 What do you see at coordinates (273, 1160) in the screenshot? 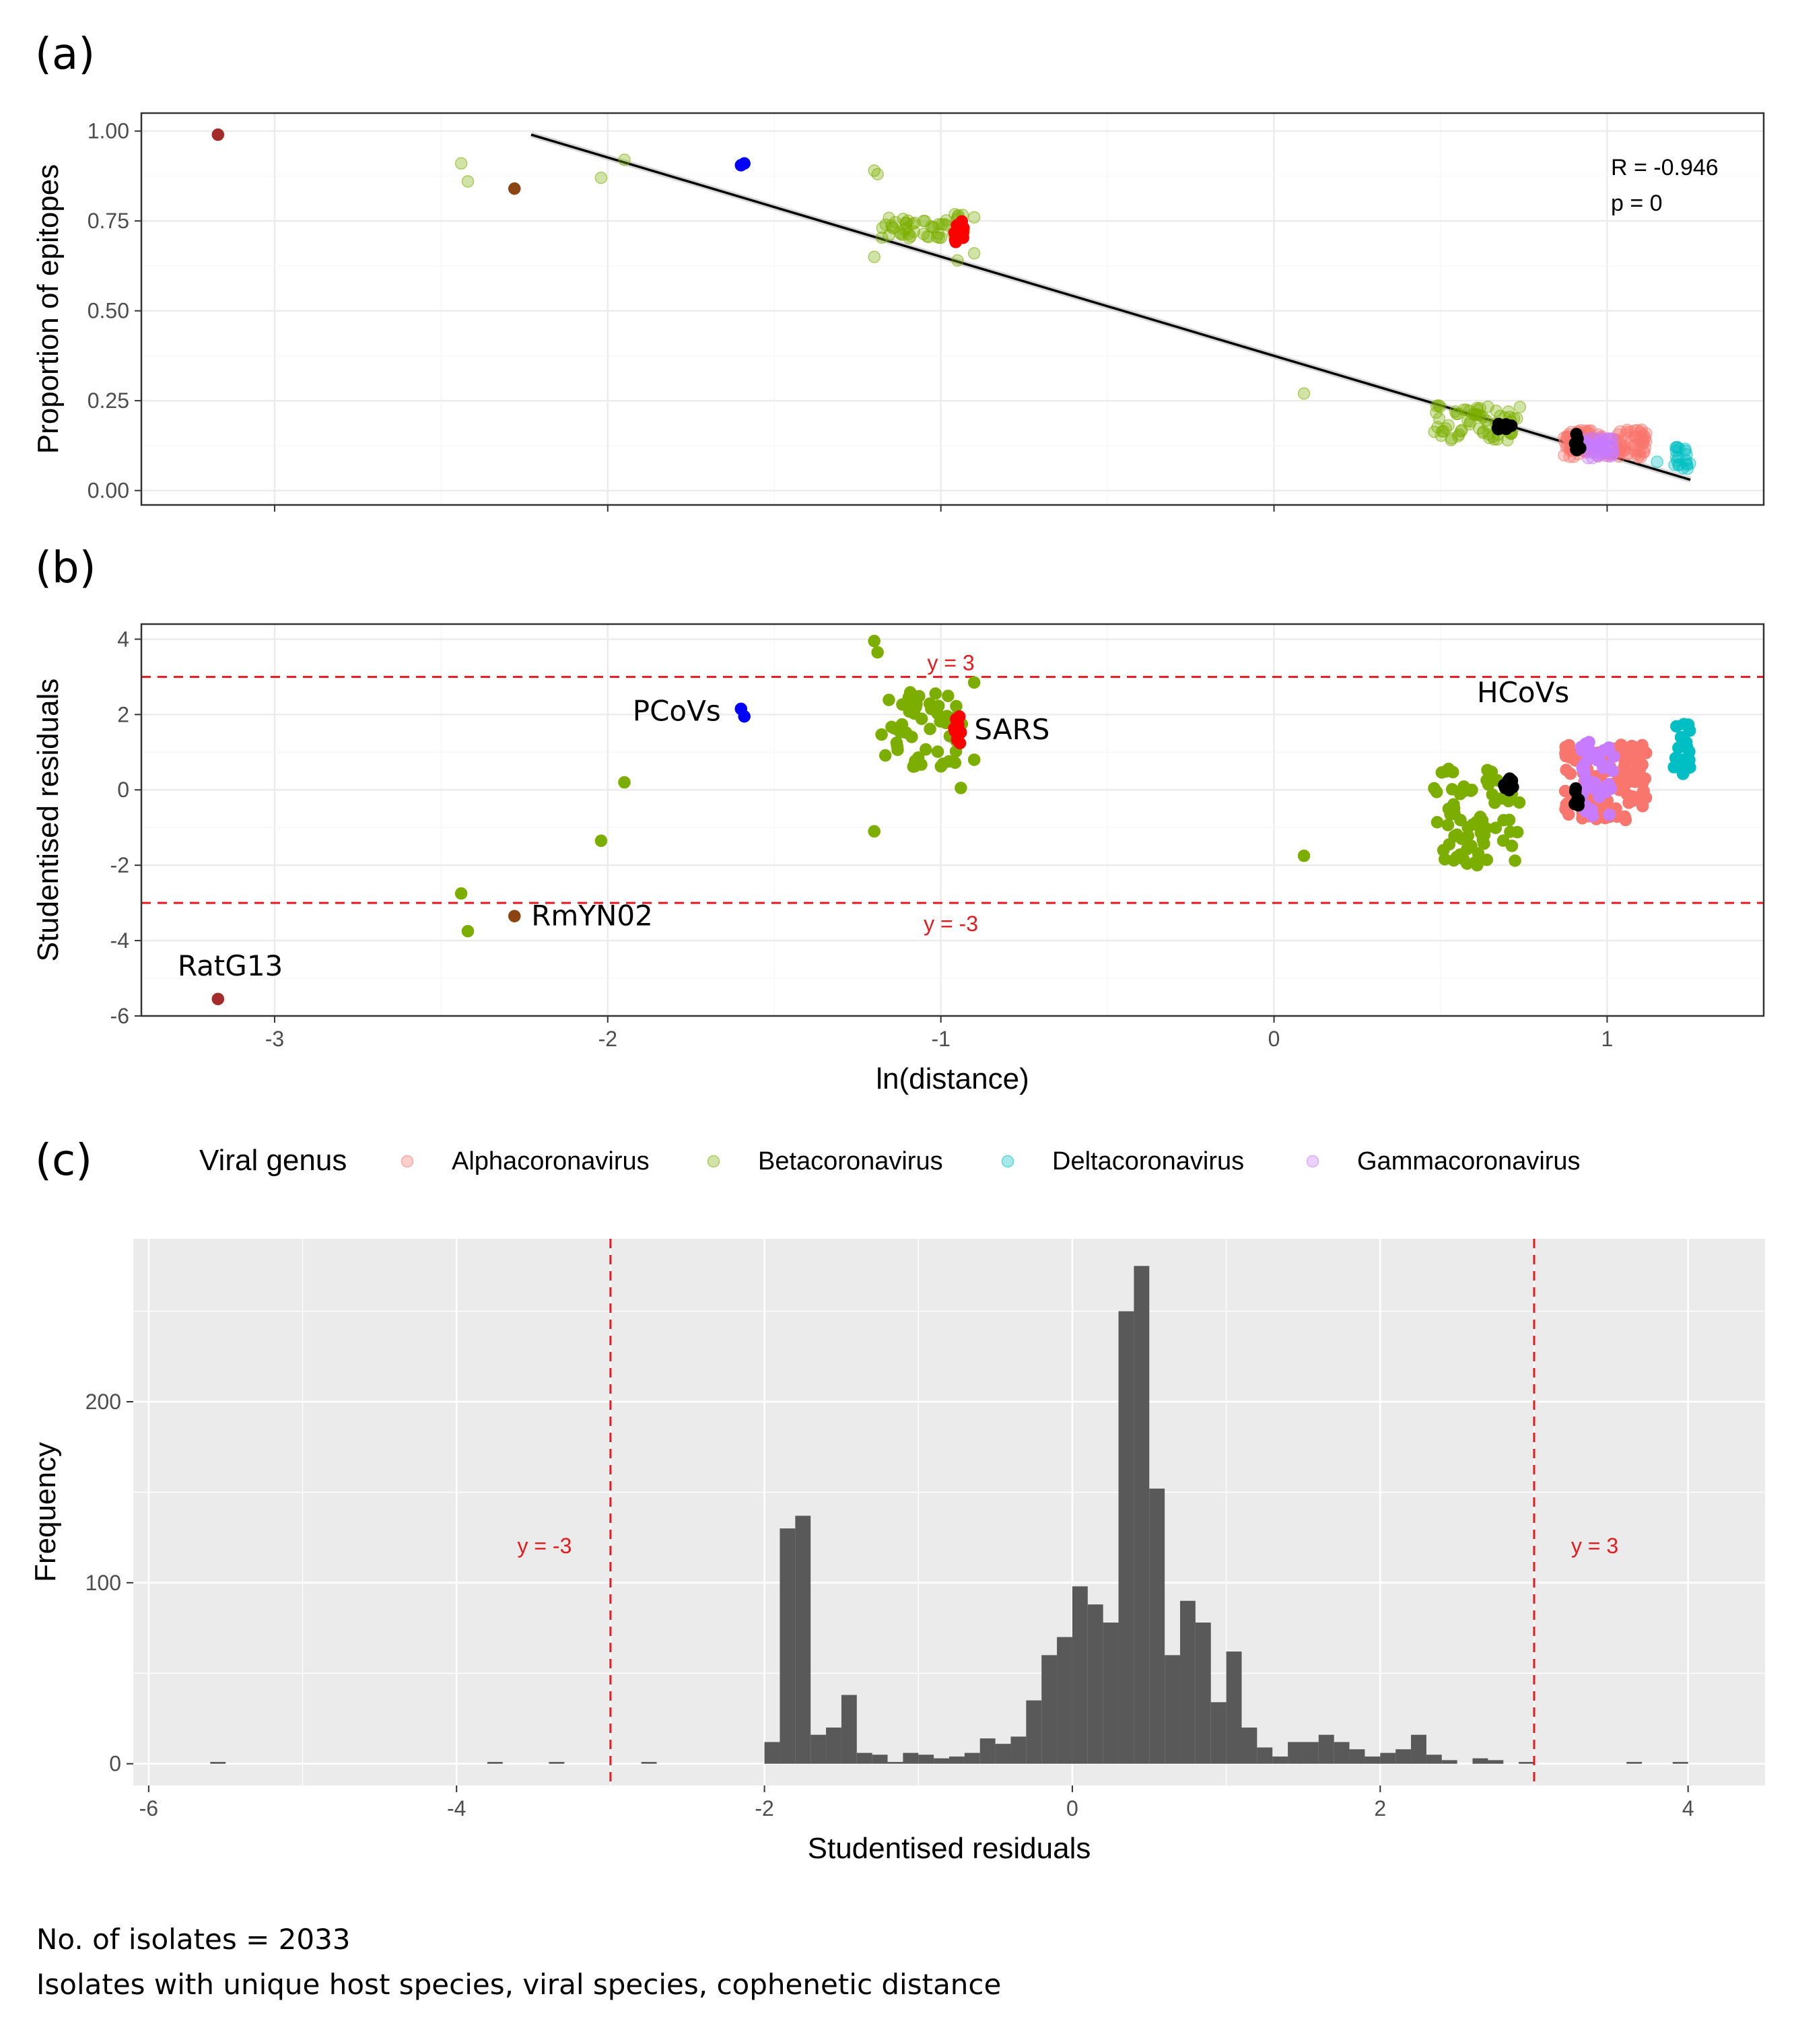
I see `legend-title: Viral genus` at bounding box center [273, 1160].